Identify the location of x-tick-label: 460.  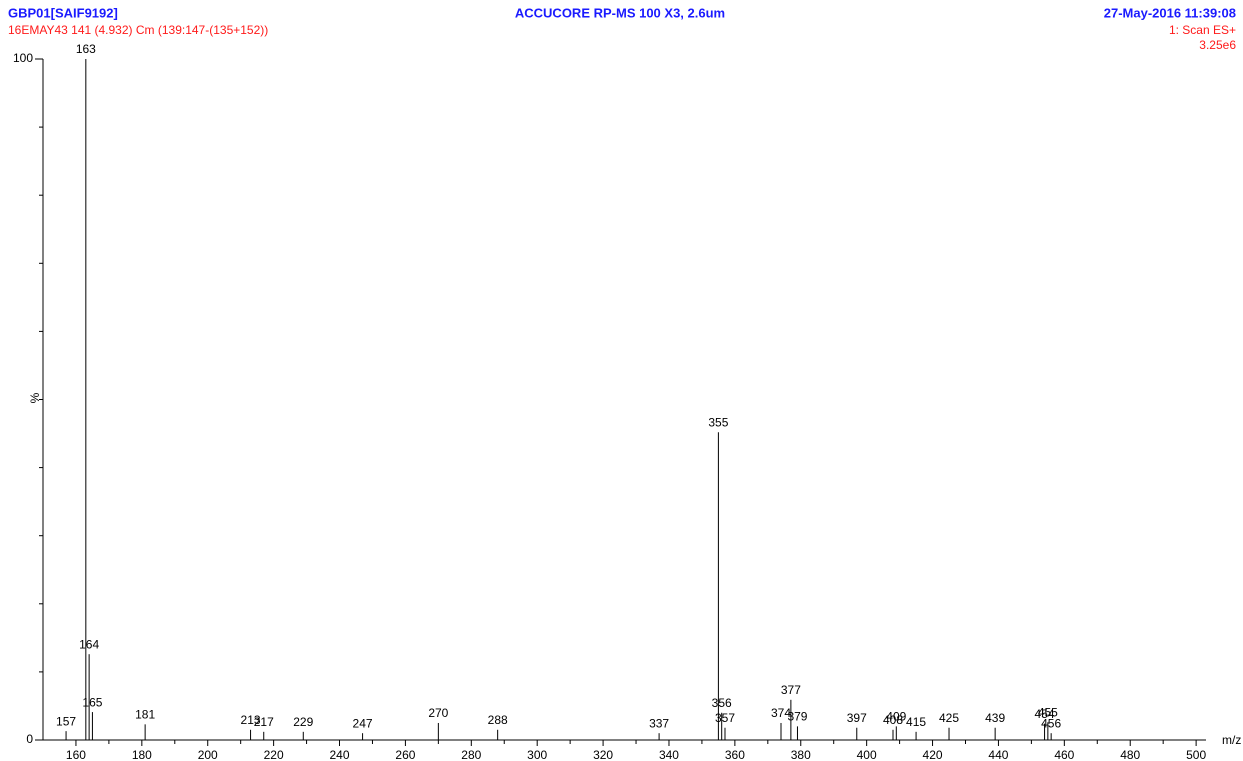
(1064, 754).